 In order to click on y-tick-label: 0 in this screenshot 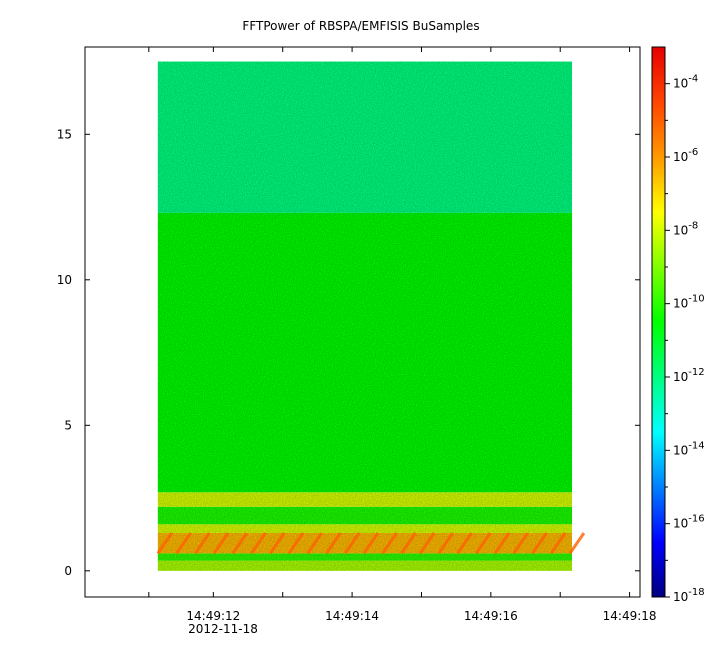, I will do `click(68, 571)`.